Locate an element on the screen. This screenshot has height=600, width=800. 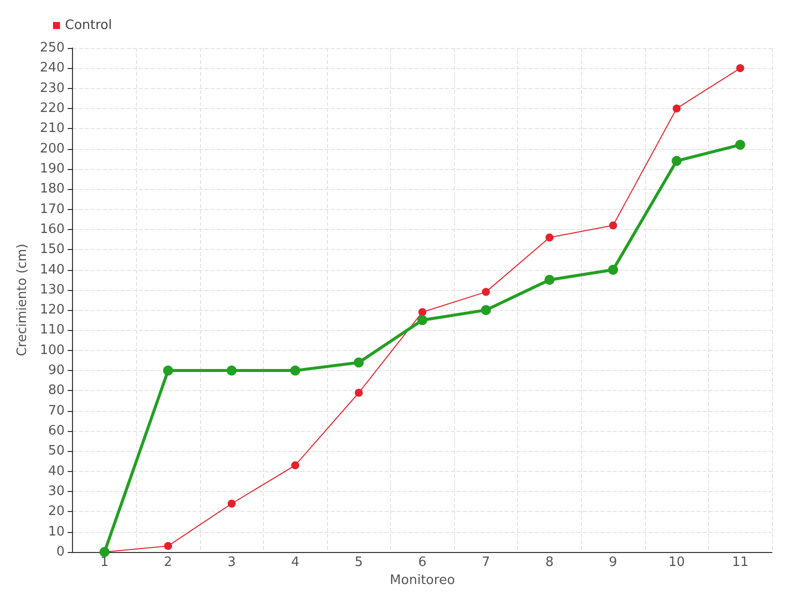
y-tick-label: 130 is located at coordinates (52, 290).